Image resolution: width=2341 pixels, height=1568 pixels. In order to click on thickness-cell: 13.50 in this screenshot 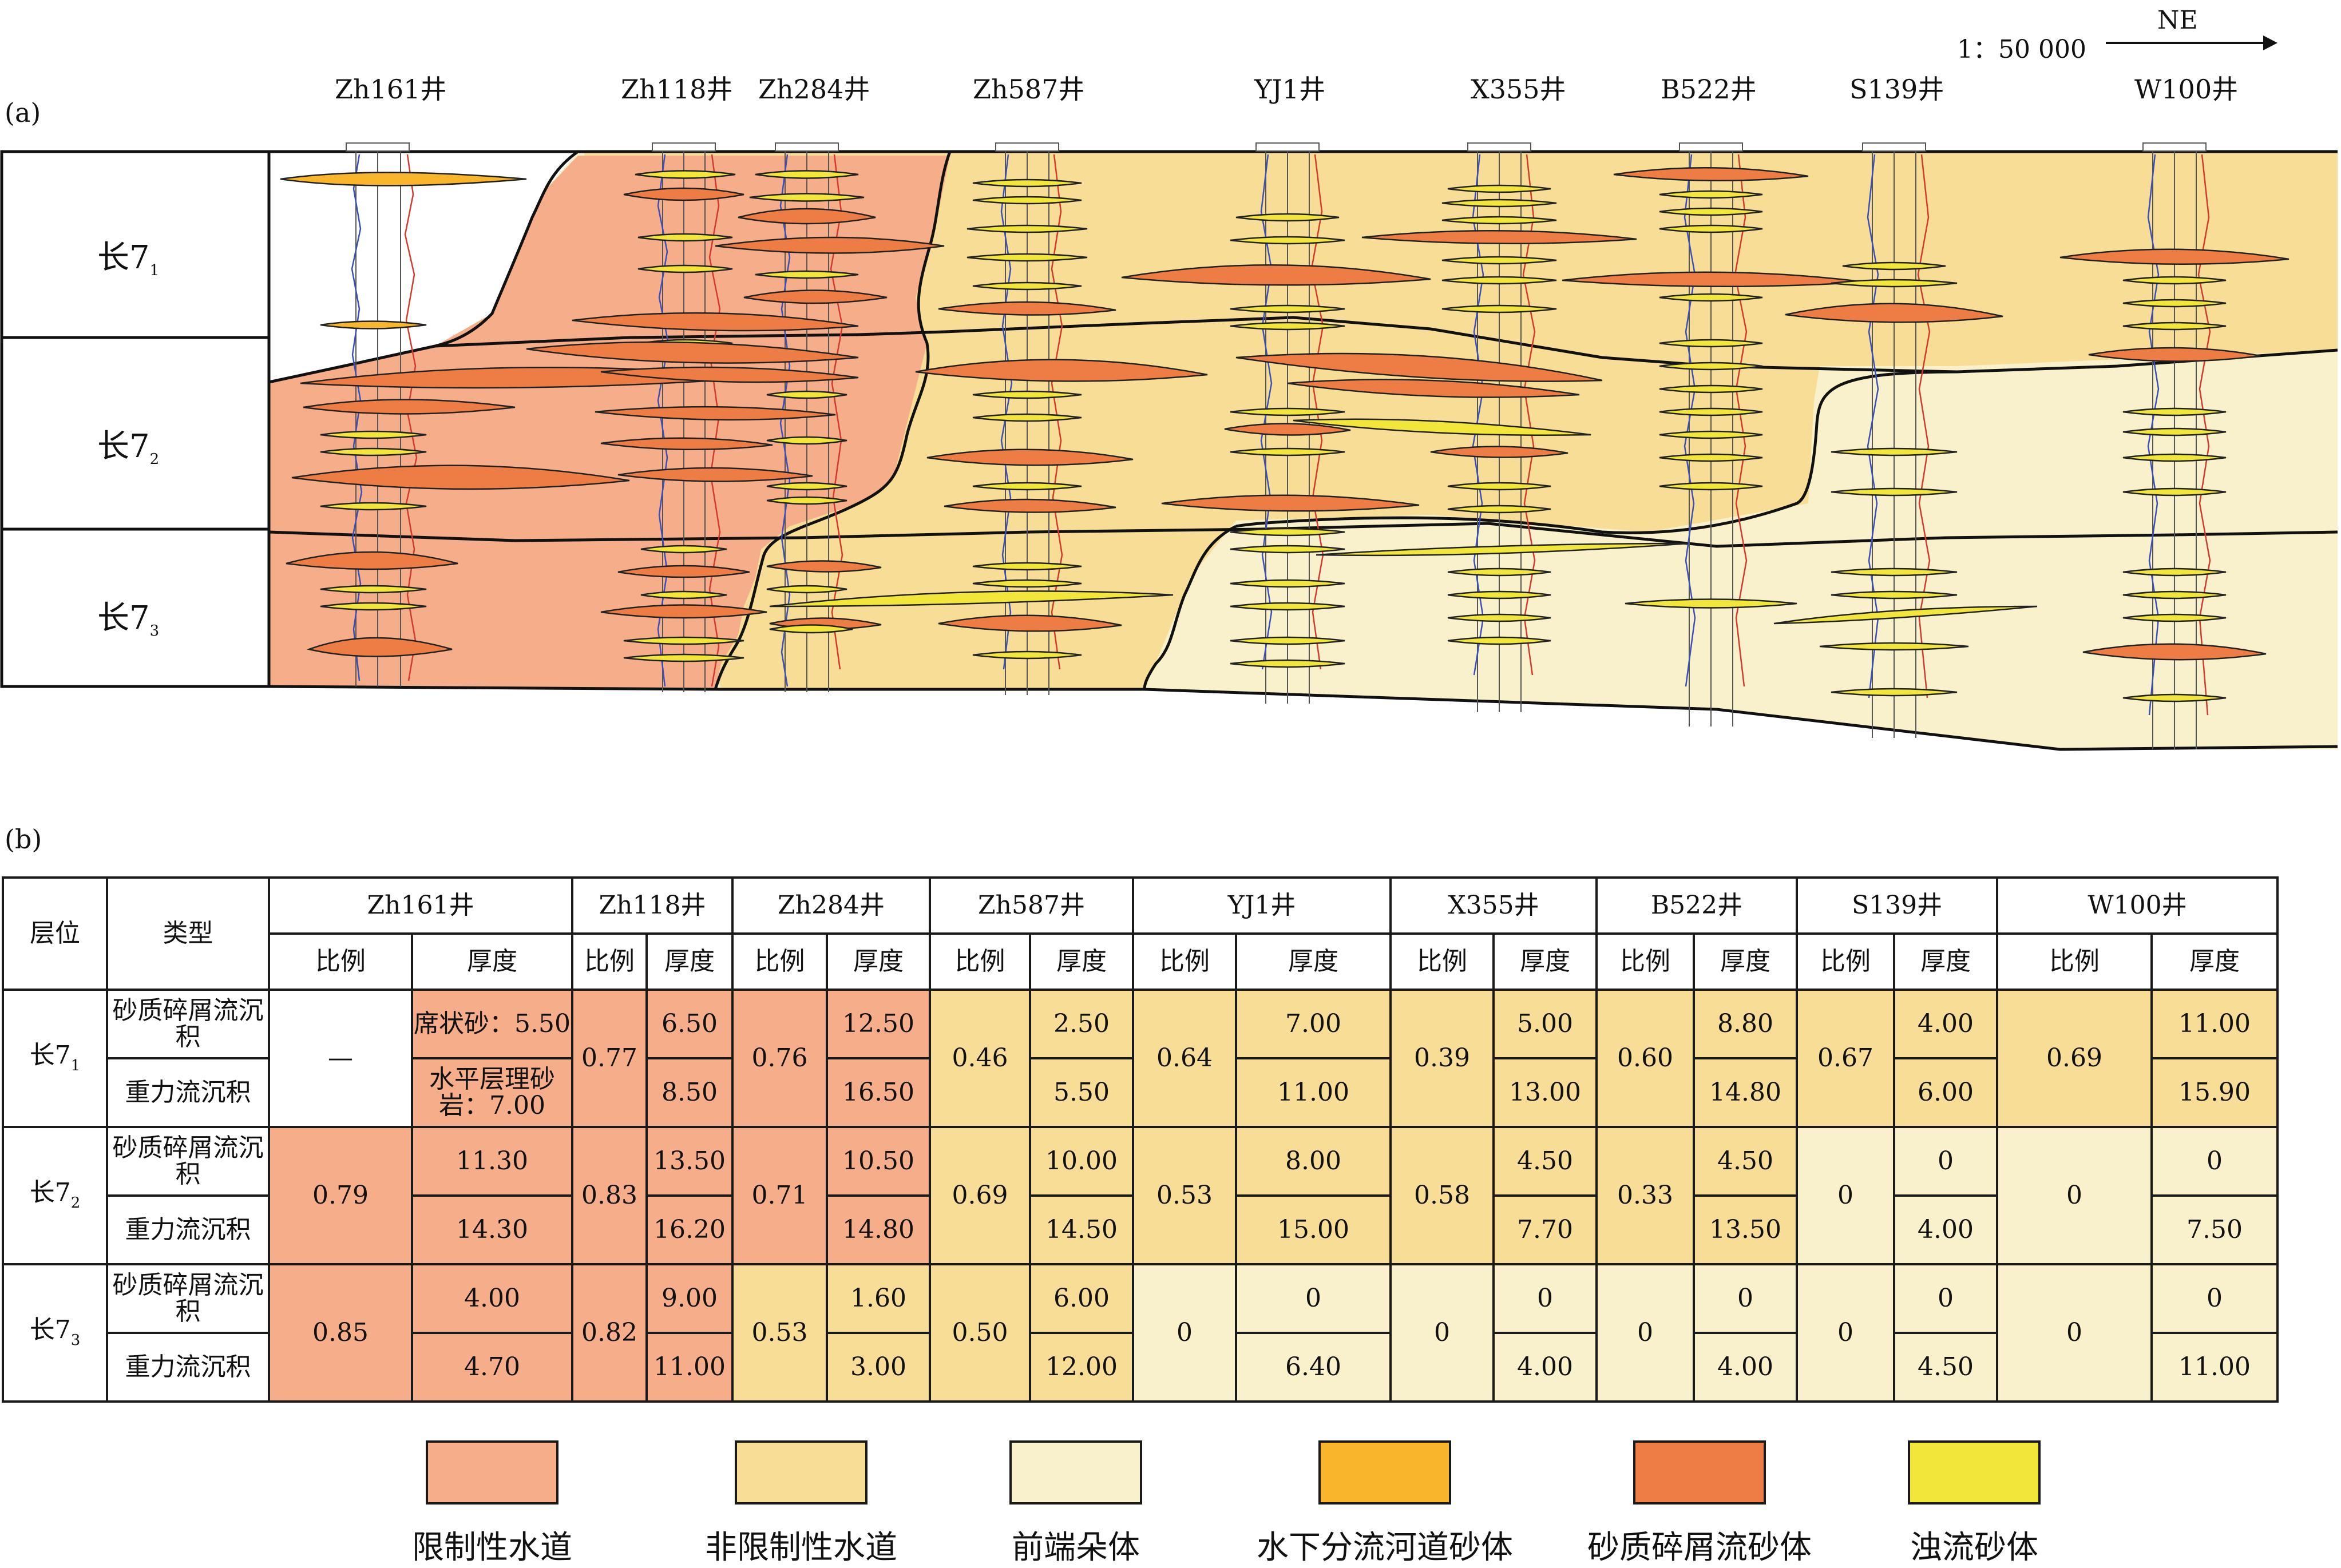, I will do `click(689, 1161)`.